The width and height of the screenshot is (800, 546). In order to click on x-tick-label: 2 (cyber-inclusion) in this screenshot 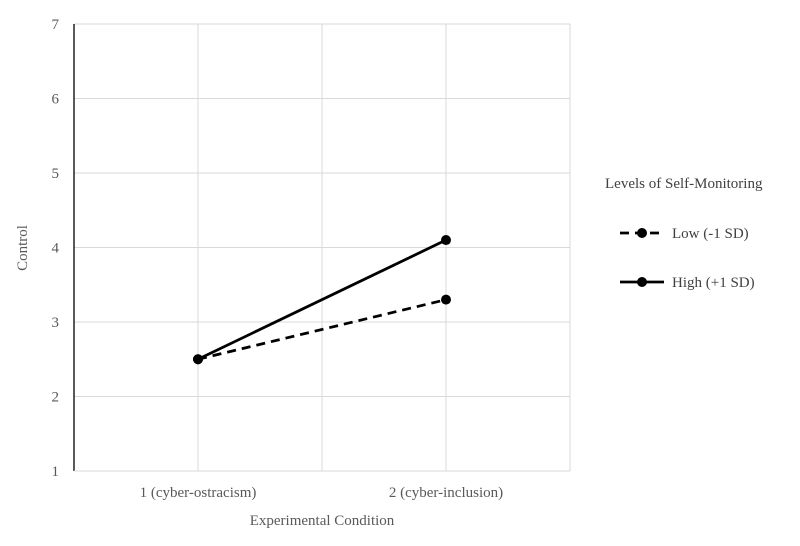, I will do `click(446, 493)`.